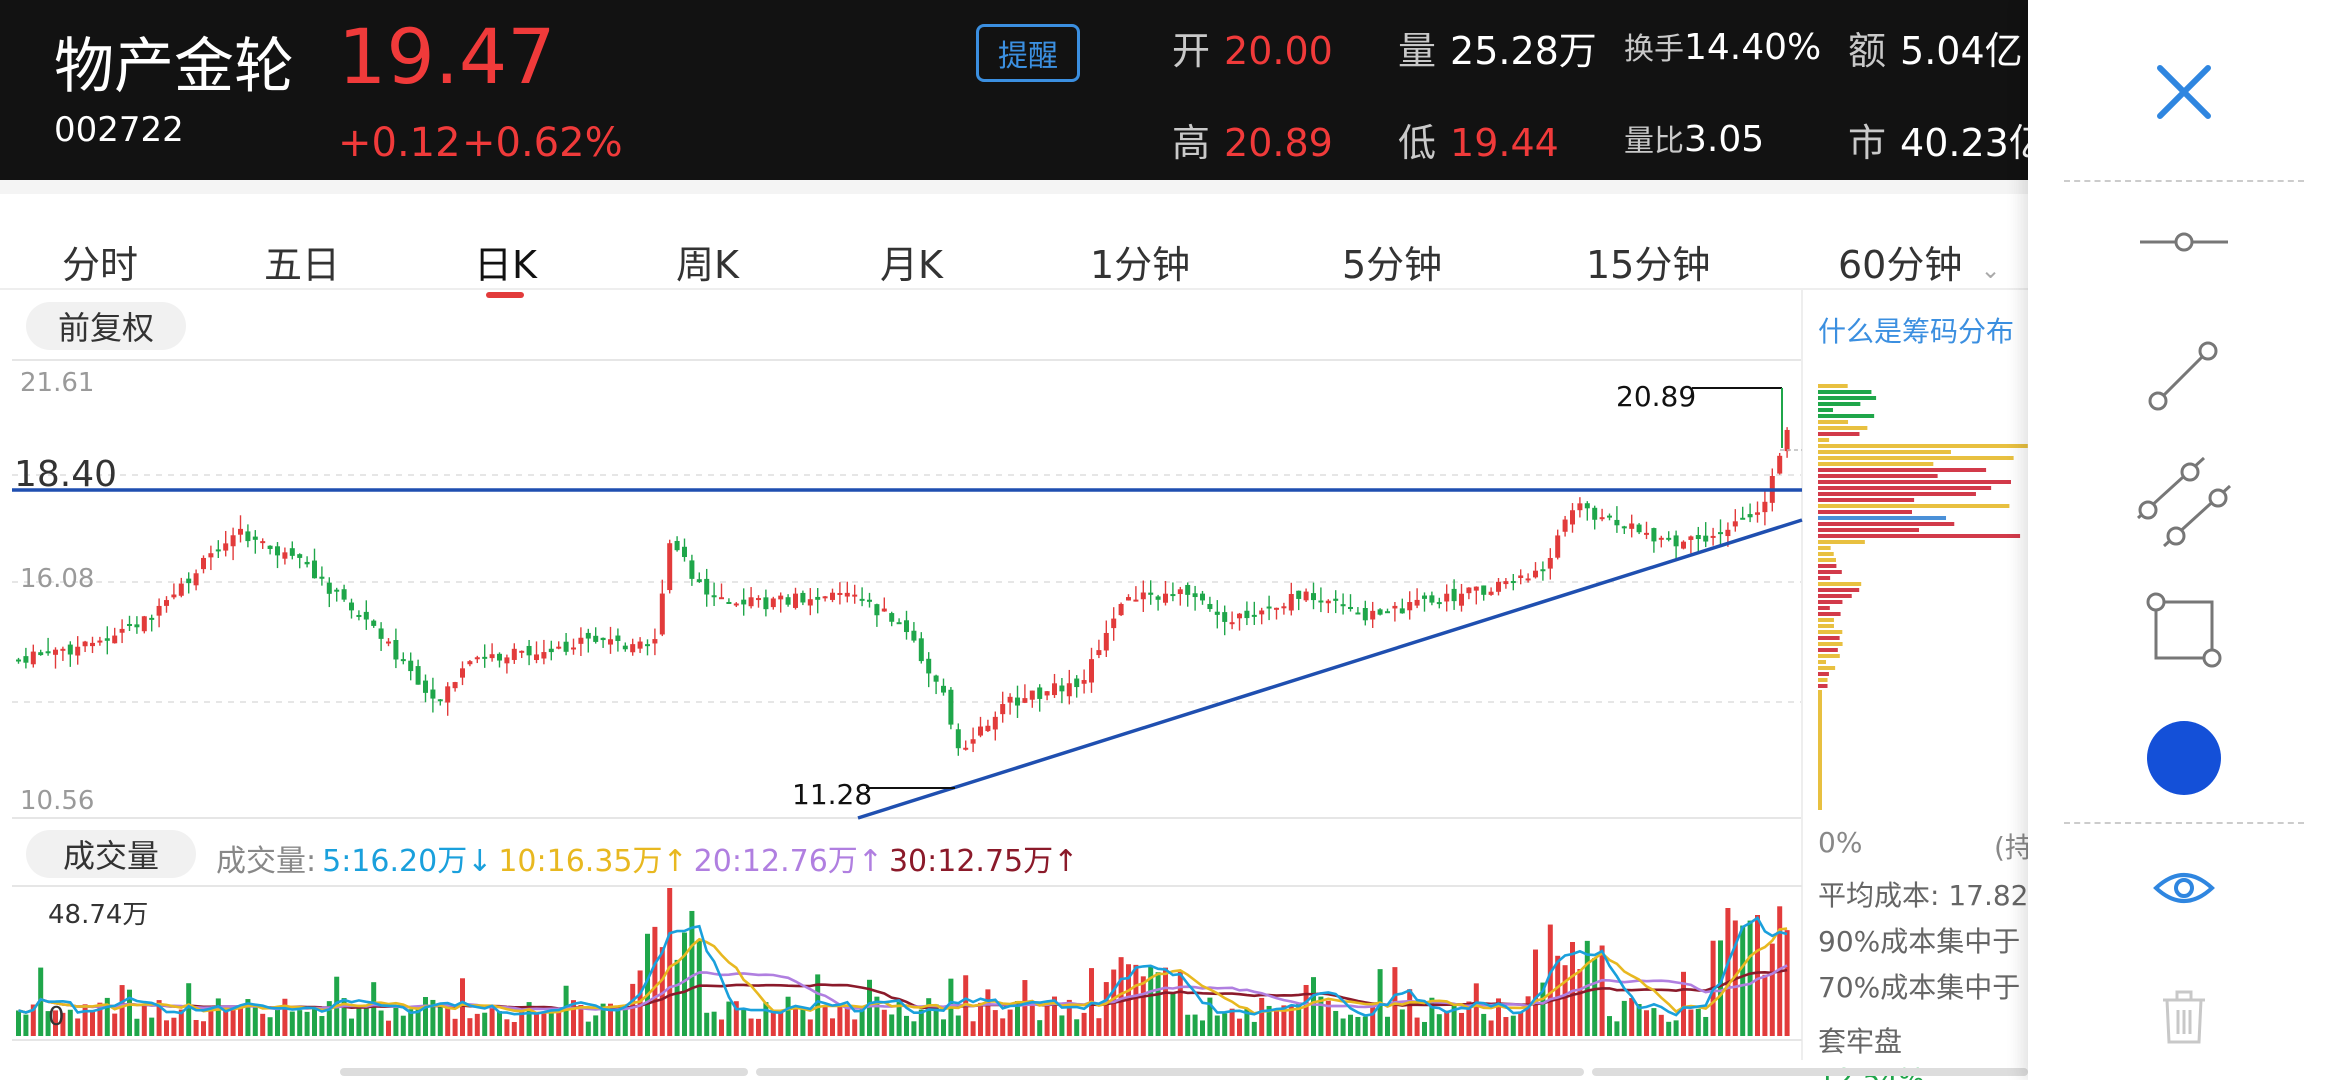 This screenshot has height=1080, width=2340. What do you see at coordinates (106, 326) in the screenshot?
I see `adjust-toggle: 前复权` at bounding box center [106, 326].